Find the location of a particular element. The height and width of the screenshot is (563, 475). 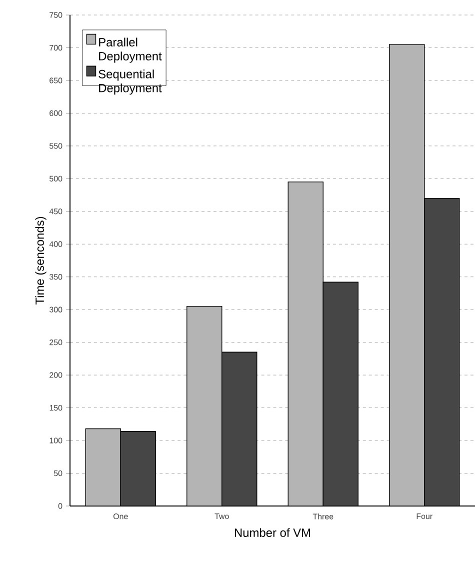

legend-label: Parallel Deployment is located at coordinates (130, 50).